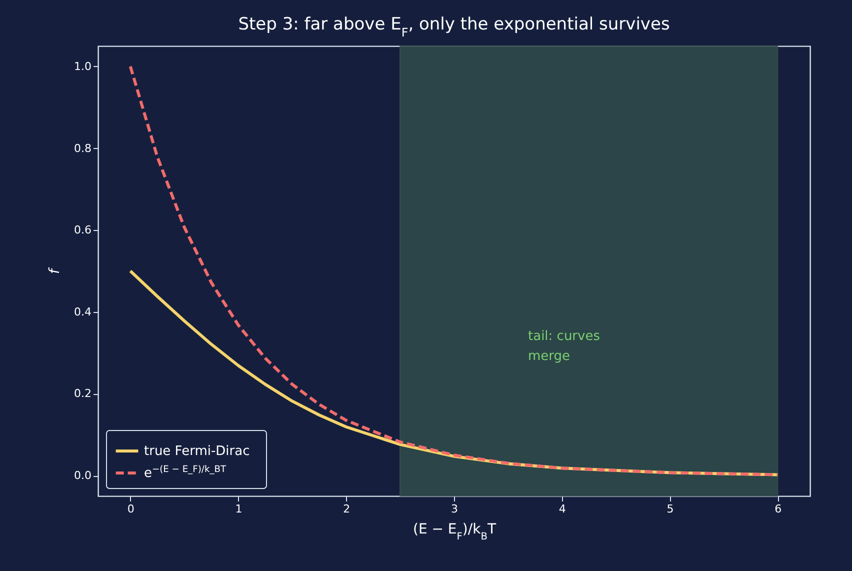 The height and width of the screenshot is (571, 852). I want to click on y-tick-label: 0.8, so click(83, 148).